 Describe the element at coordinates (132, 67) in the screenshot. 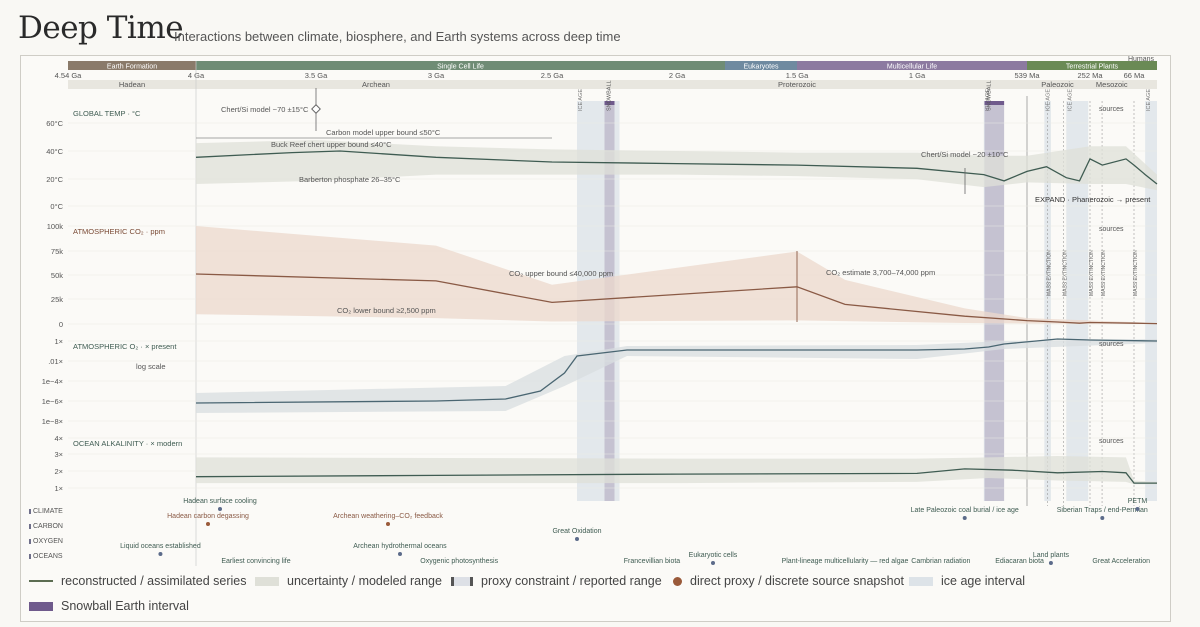

I see `era-label: Earth Formation` at that location.